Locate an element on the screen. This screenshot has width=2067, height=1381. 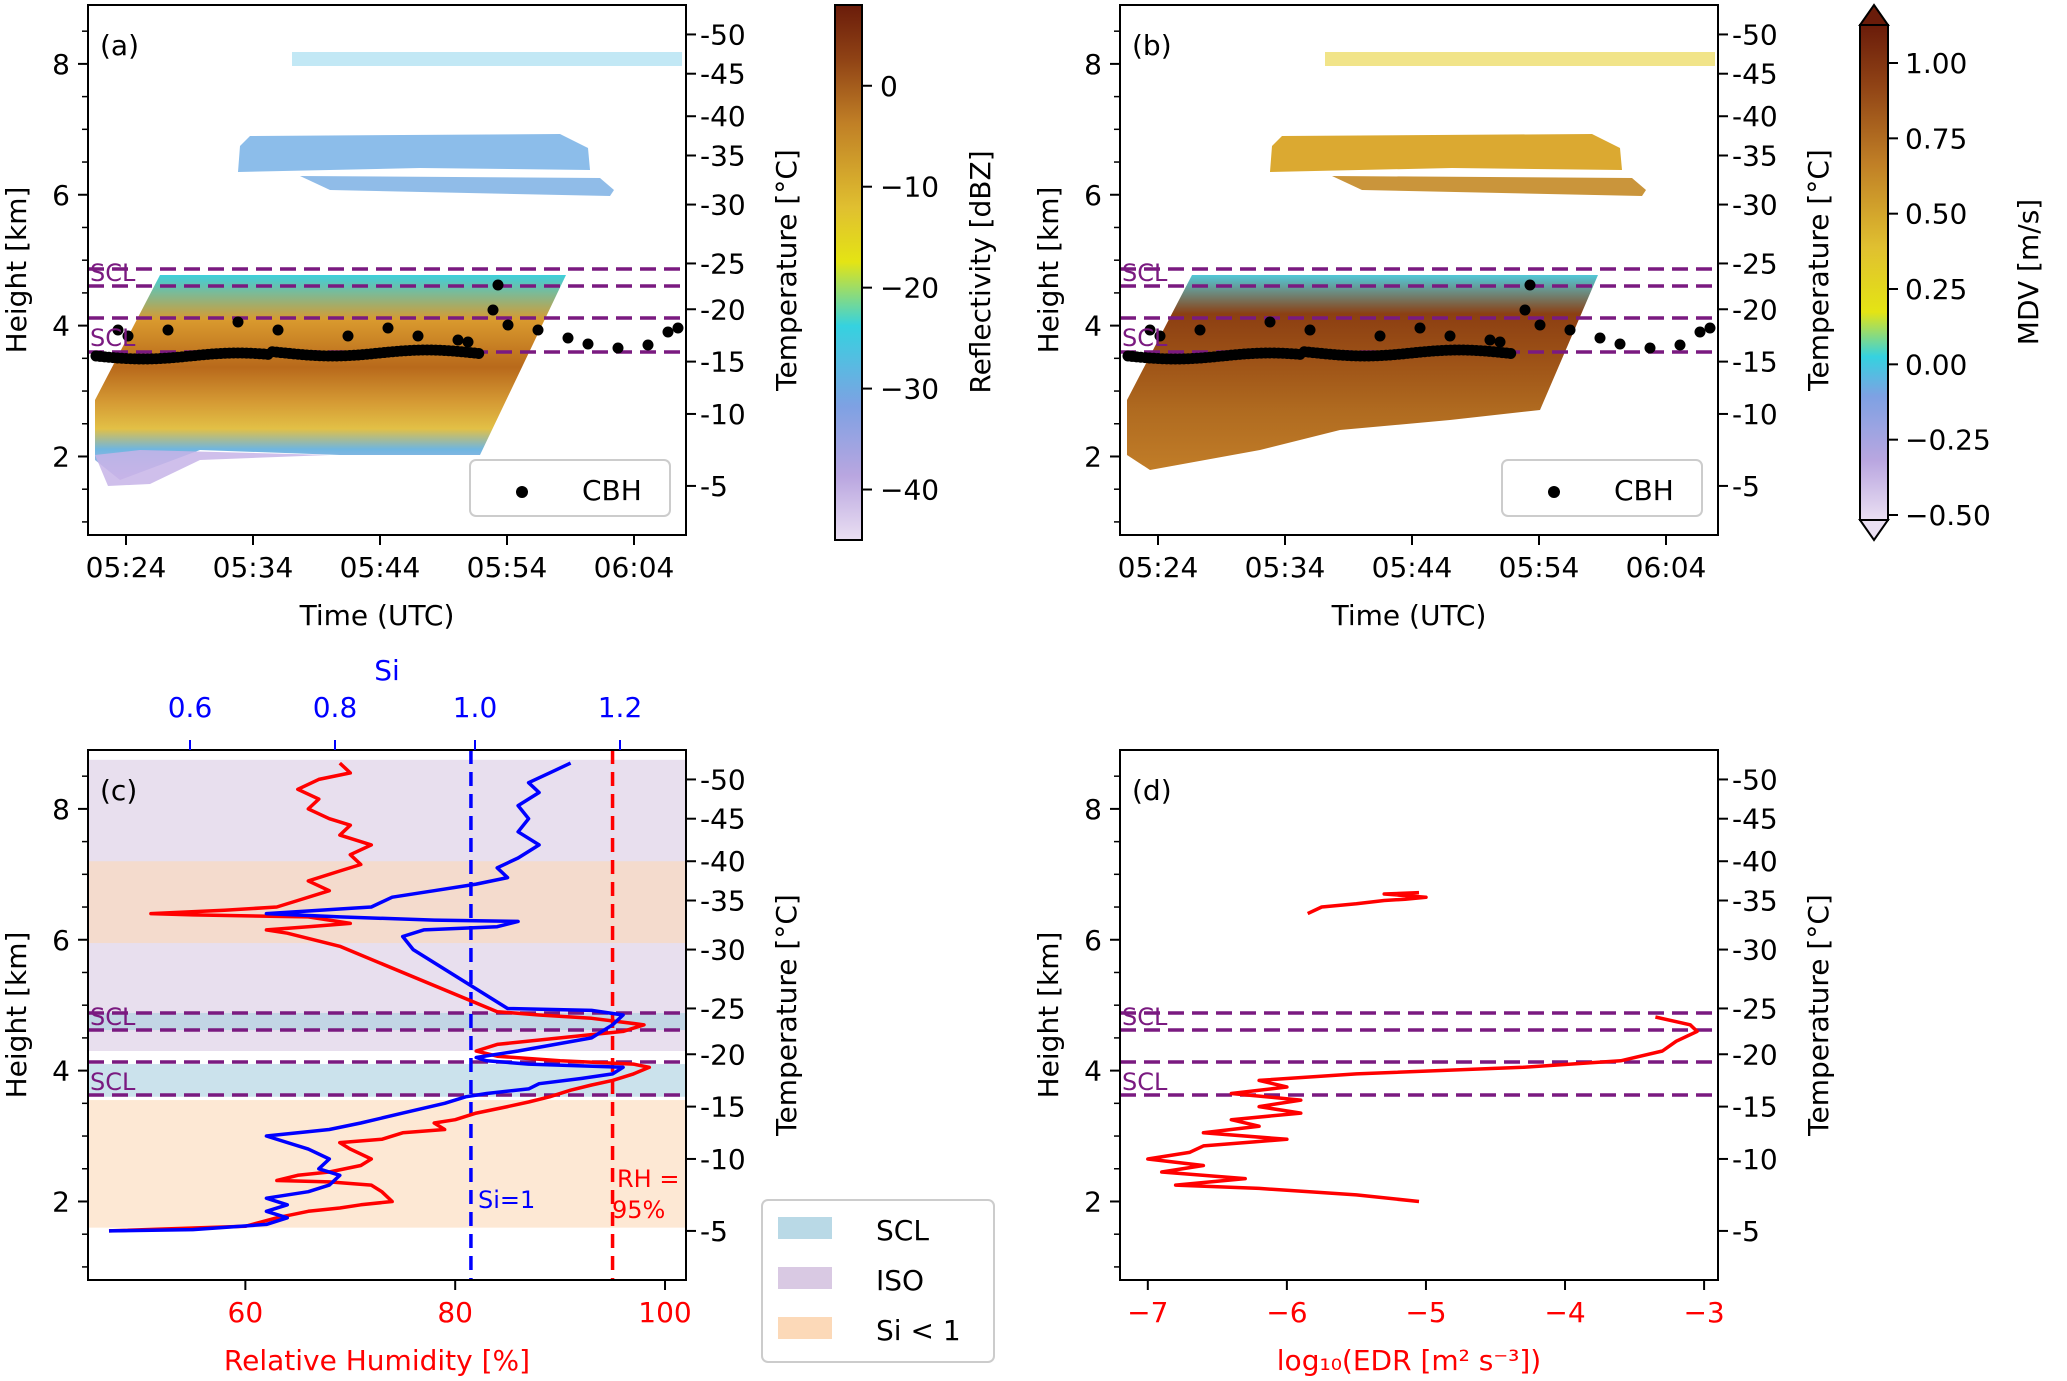
x-tick-label: 05:44 is located at coordinates (1412, 567).